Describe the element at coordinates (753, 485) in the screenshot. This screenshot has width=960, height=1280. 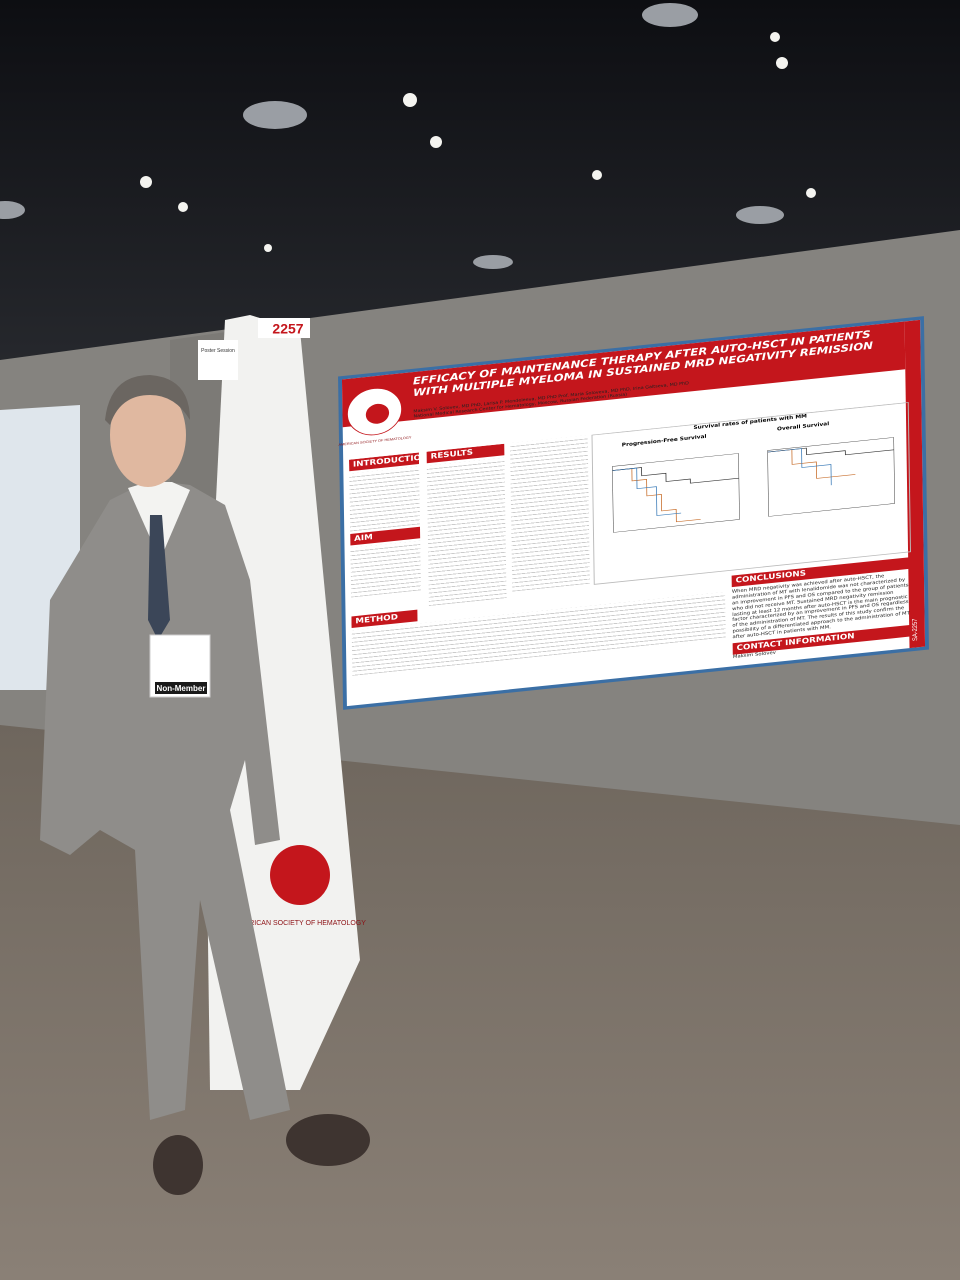
I see `km-curves` at that location.